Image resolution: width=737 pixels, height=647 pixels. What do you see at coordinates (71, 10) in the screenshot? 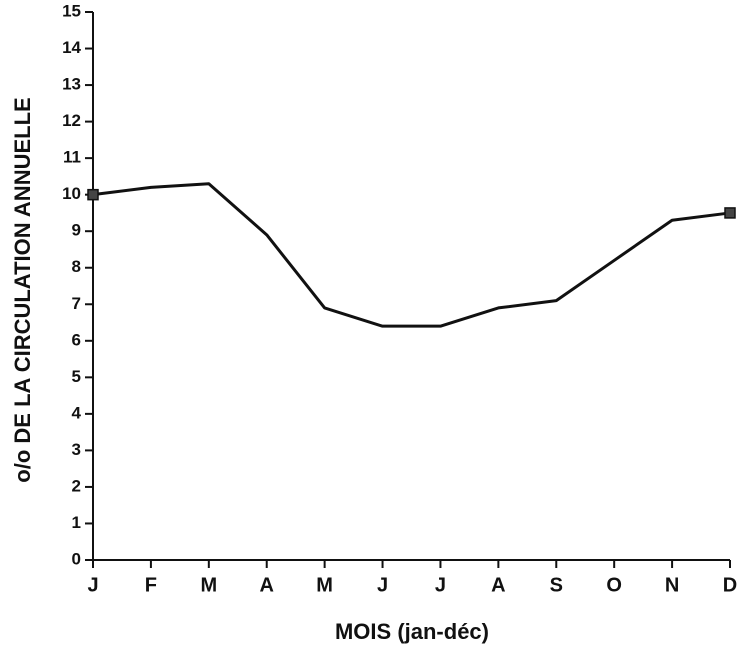
I see `y-tick-label: 15` at bounding box center [71, 10].